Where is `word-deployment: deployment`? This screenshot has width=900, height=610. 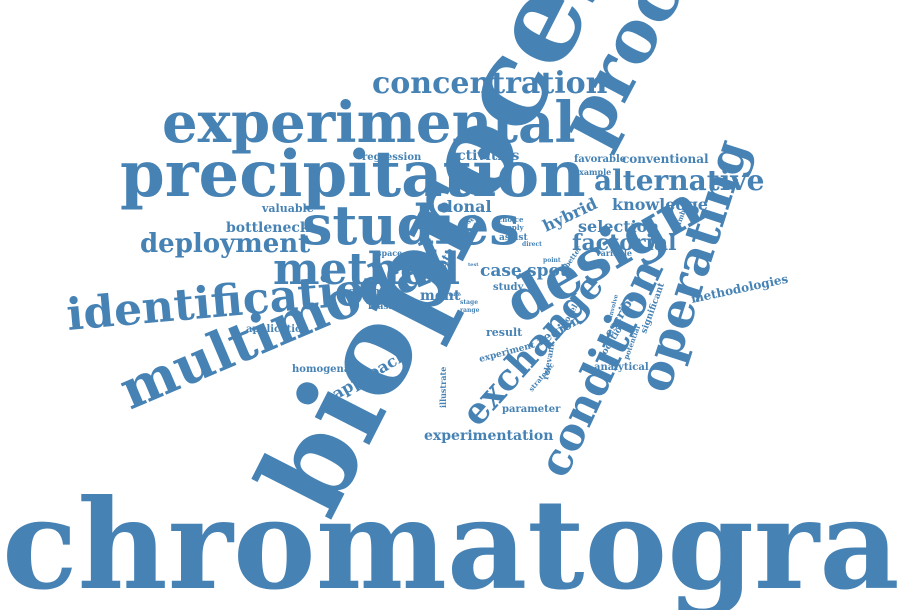
word-deployment: deployment is located at coordinates (225, 244).